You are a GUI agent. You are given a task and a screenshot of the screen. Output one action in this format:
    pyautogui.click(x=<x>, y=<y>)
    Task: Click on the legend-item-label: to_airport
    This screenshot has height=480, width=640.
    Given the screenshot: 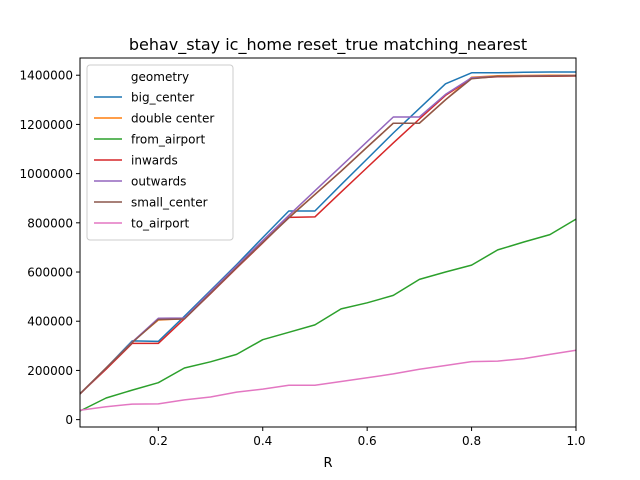 What is the action you would take?
    pyautogui.click(x=160, y=224)
    